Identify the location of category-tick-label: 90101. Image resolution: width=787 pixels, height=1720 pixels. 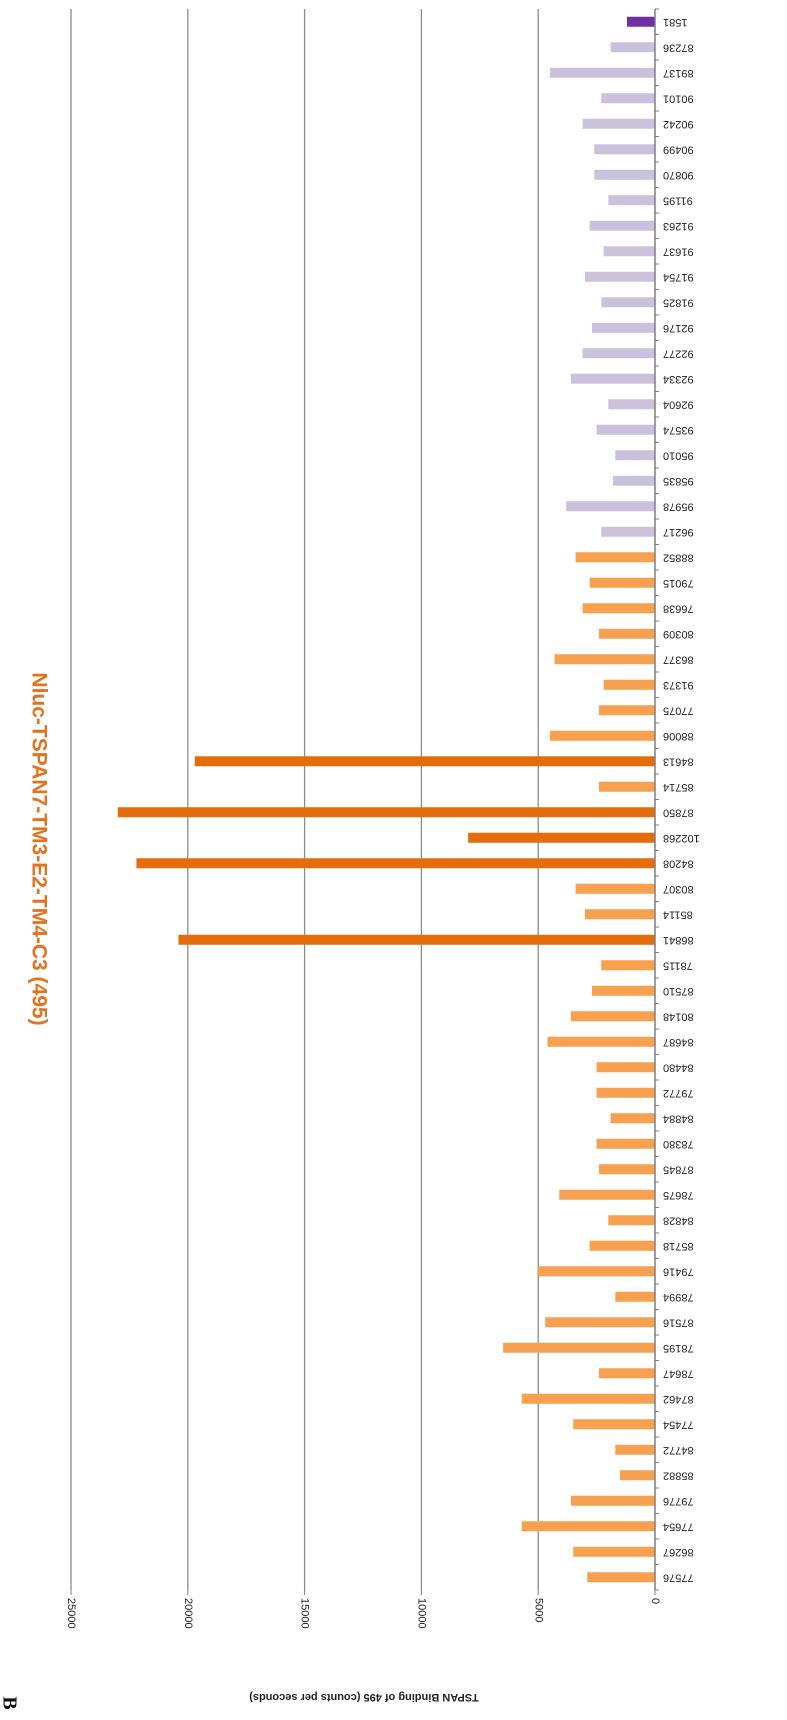
(678, 98).